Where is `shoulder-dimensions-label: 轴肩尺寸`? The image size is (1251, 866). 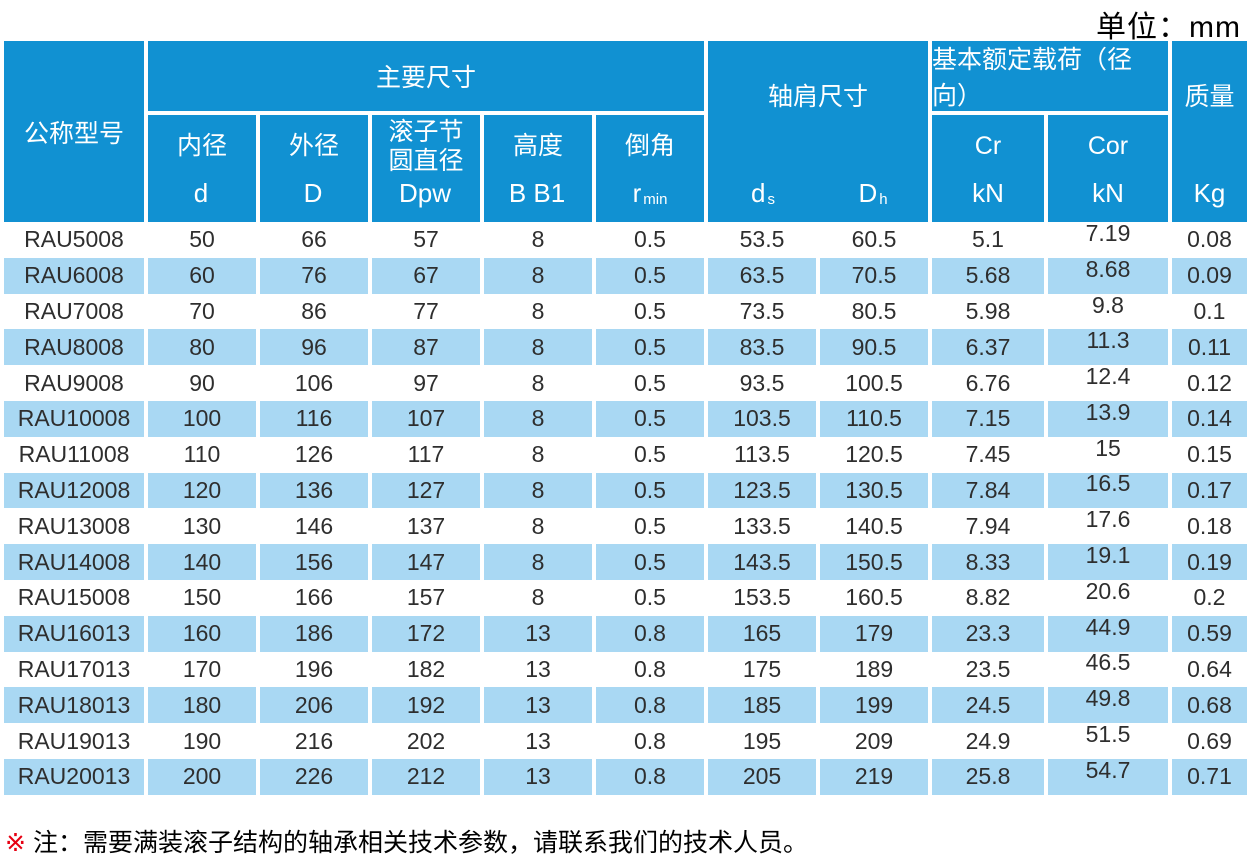
shoulder-dimensions-label: 轴肩尺寸 is located at coordinates (817, 97).